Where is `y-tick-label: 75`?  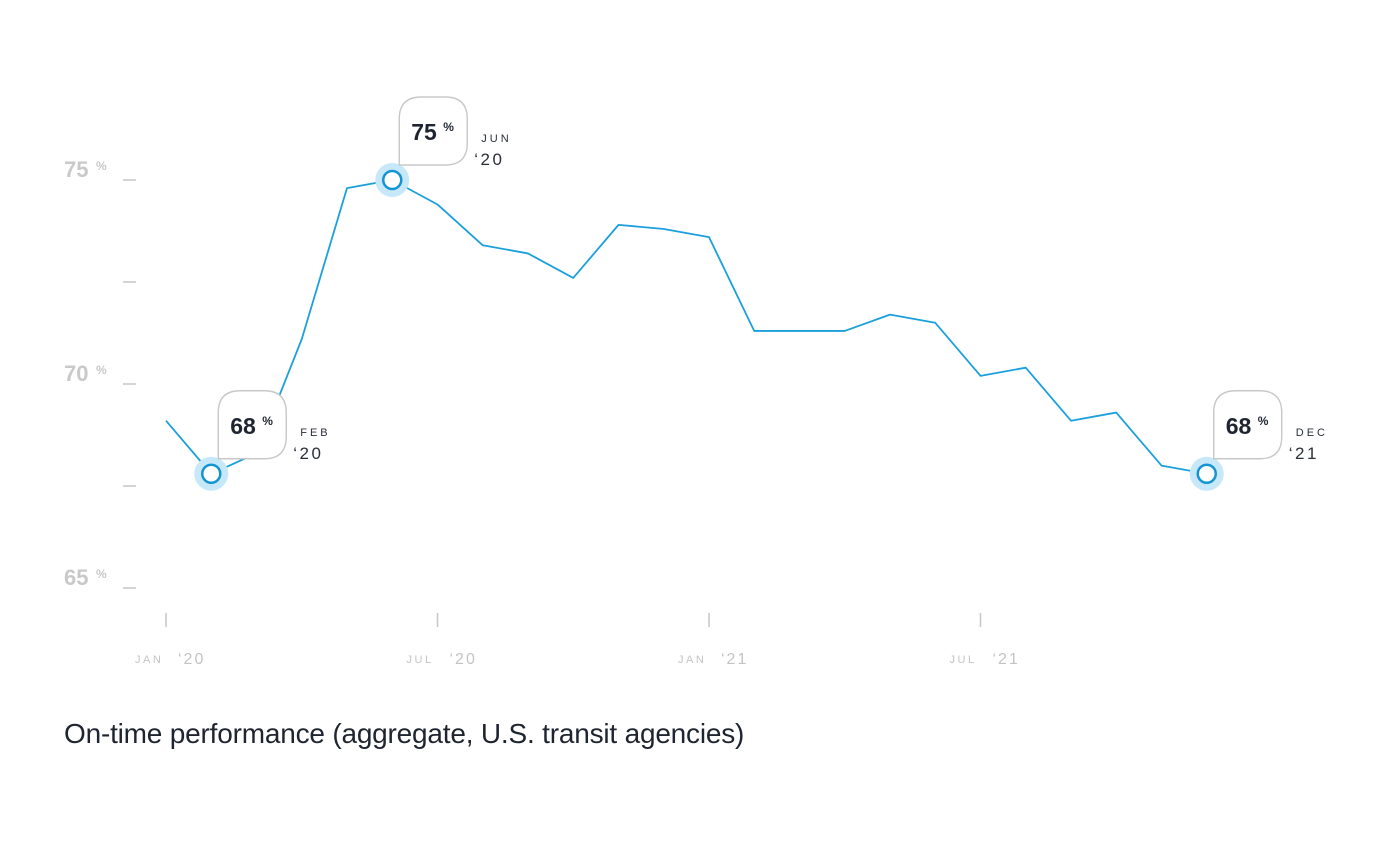
y-tick-label: 75 is located at coordinates (76, 169).